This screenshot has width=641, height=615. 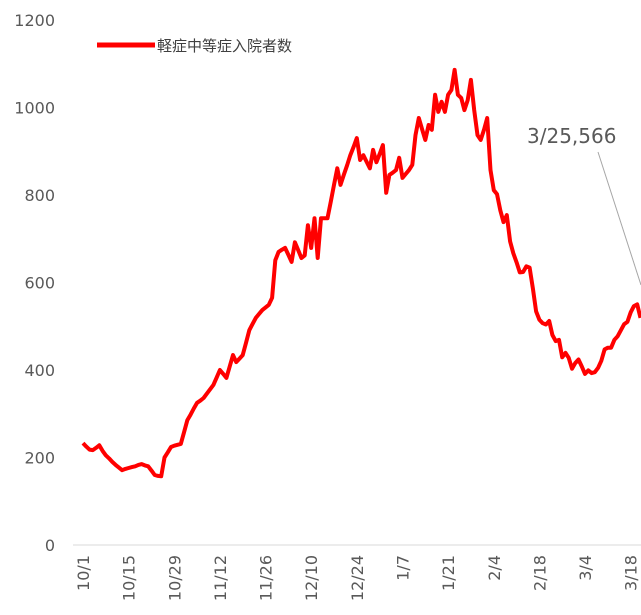 I want to click on annotation-leader, so click(x=619, y=218).